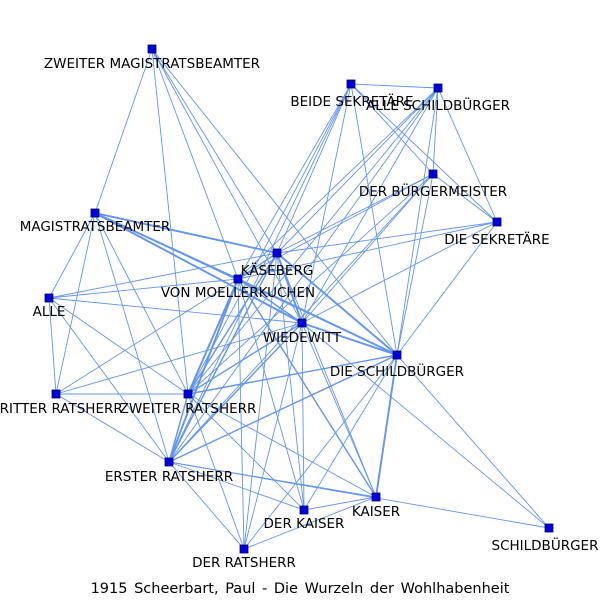 The width and height of the screenshot is (600, 600). I want to click on edge-er-dk, so click(236, 486).